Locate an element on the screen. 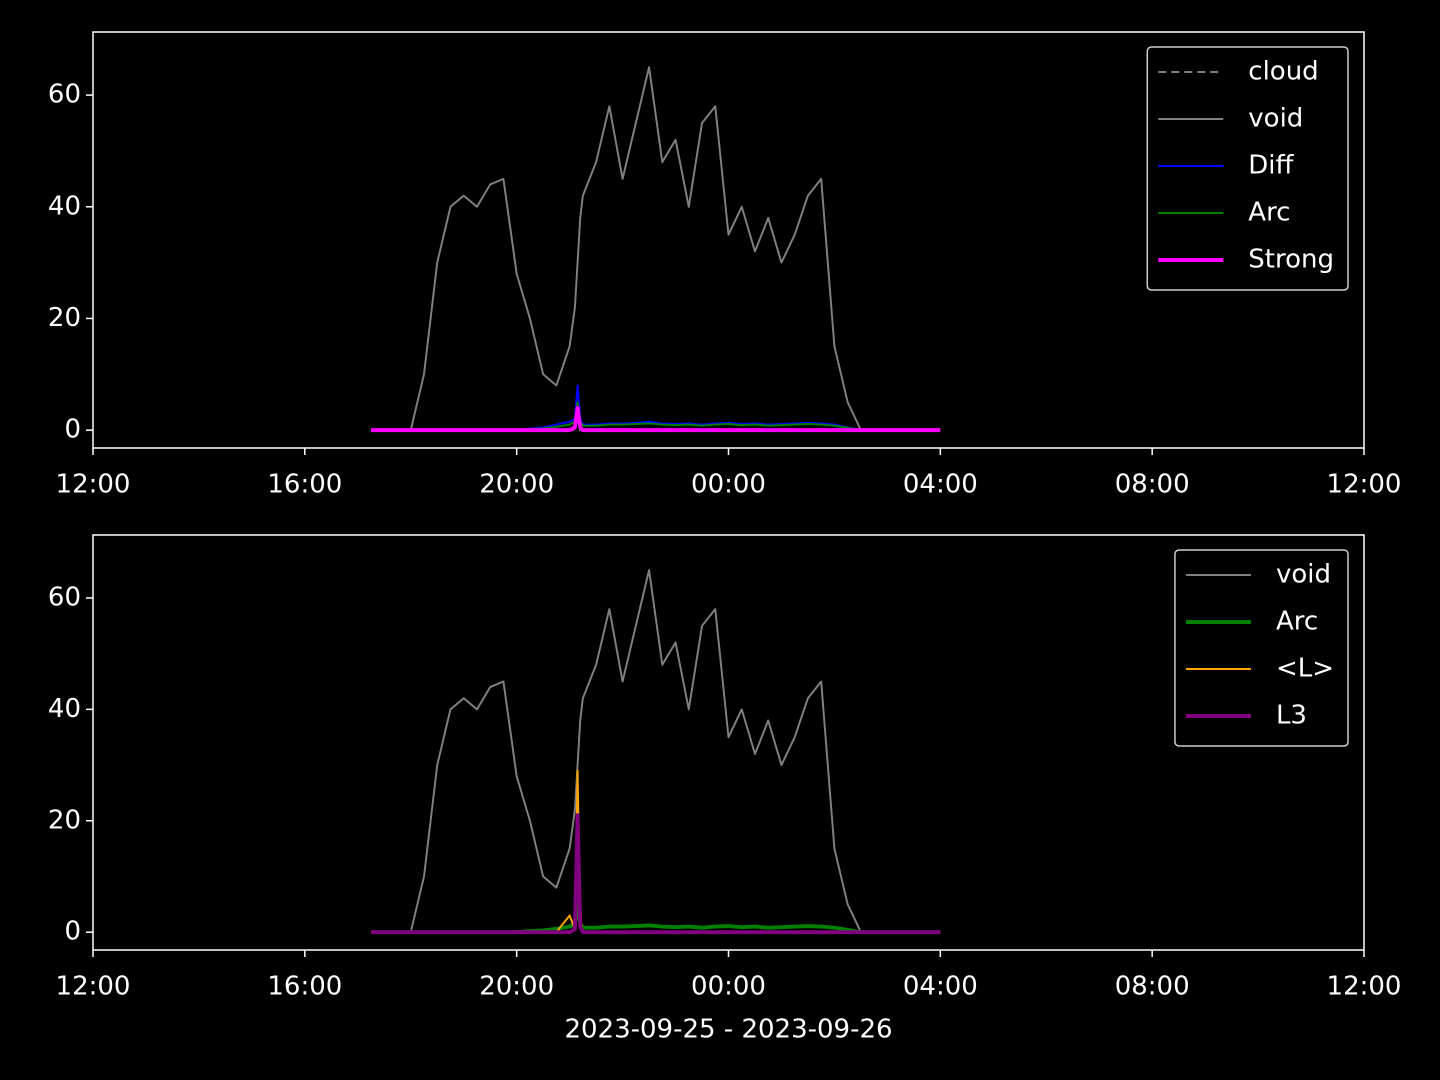 Image resolution: width=1440 pixels, height=1080 pixels. legend-label: L3 is located at coordinates (1291, 716).